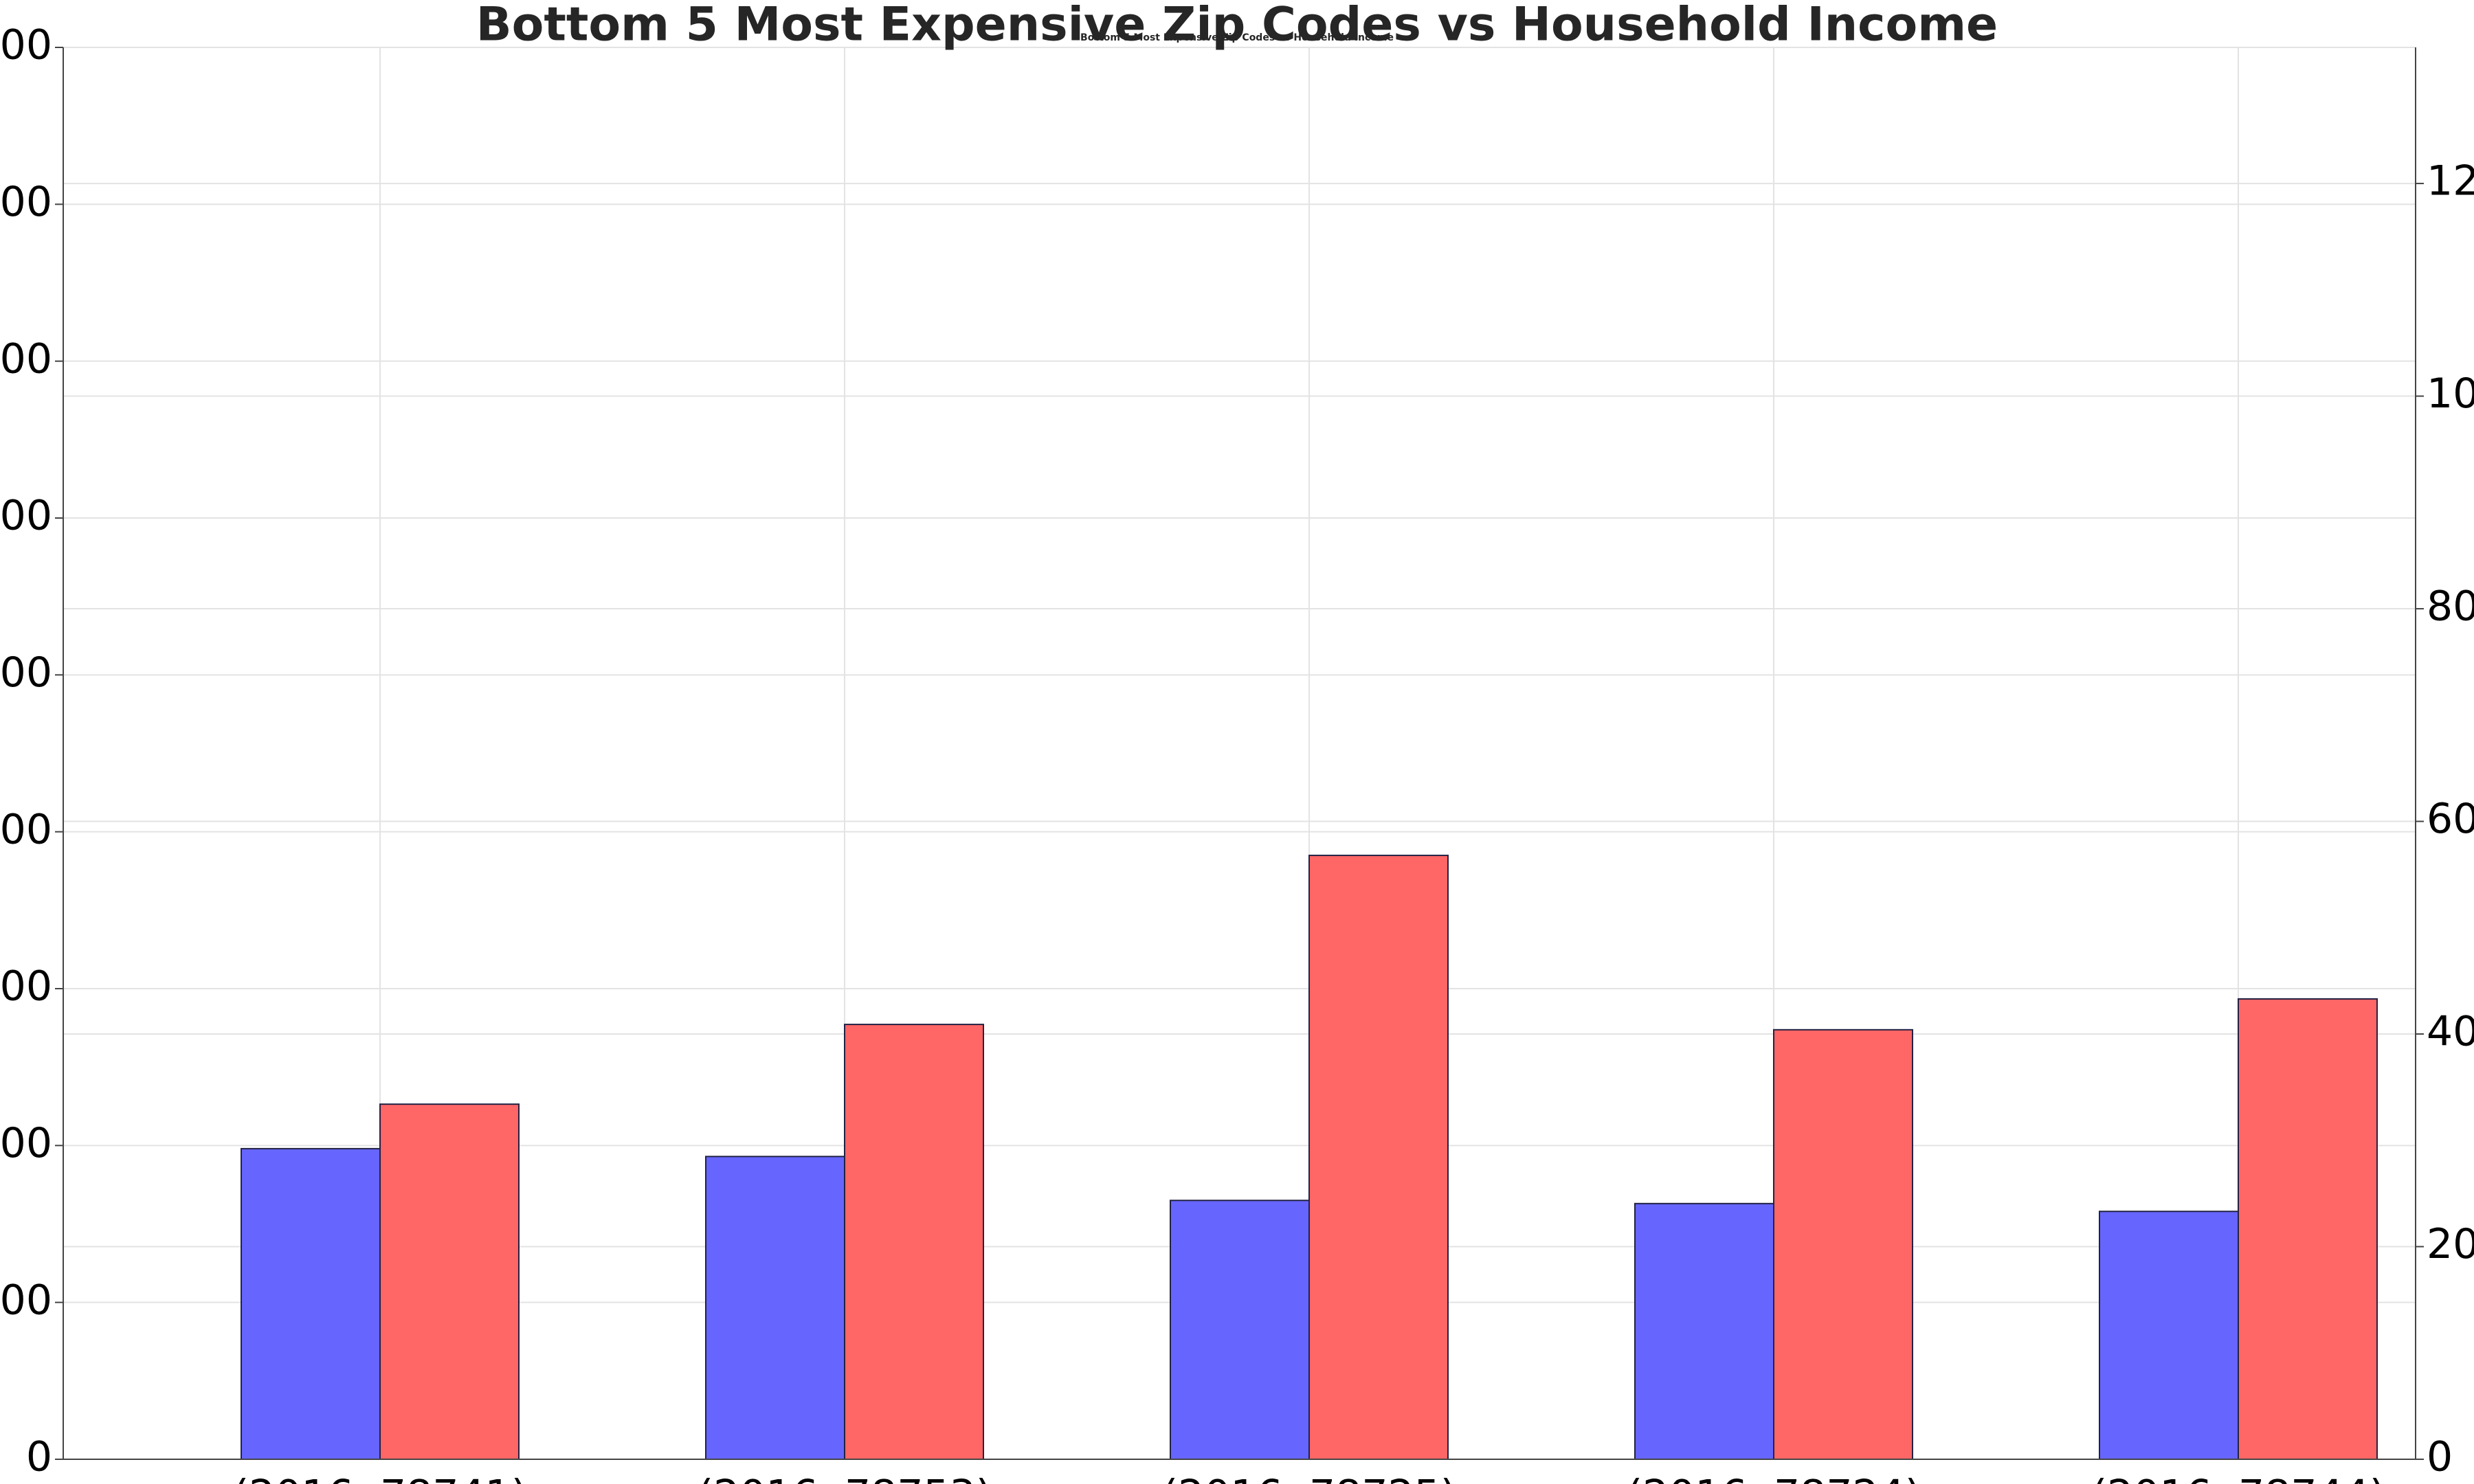  What do you see at coordinates (26, 673) in the screenshot?
I see `y-tick-label: 500000` at bounding box center [26, 673].